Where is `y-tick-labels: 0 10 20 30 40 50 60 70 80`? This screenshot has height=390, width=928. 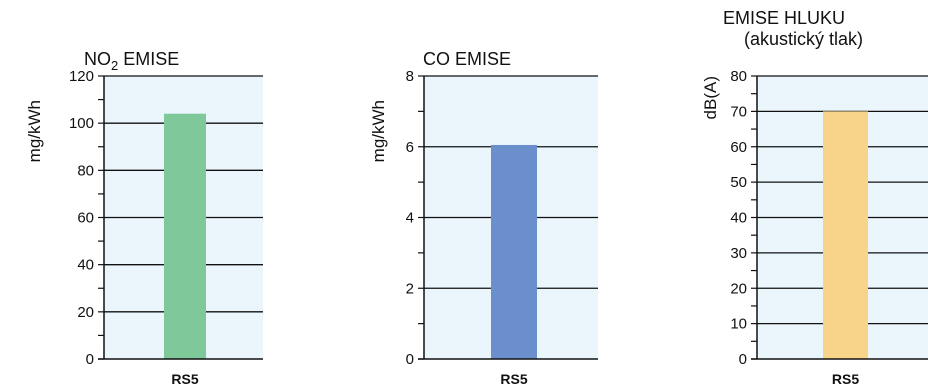
y-tick-labels: 0 10 20 30 40 50 60 70 80 is located at coordinates (738, 218).